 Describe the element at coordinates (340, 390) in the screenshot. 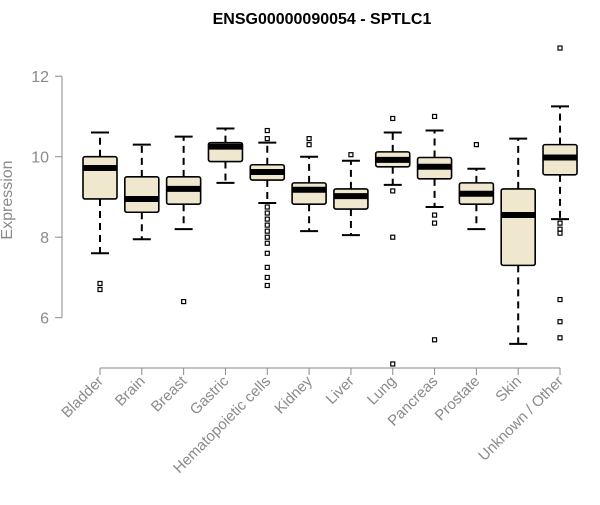

I see `x-tick-label: Liver` at that location.